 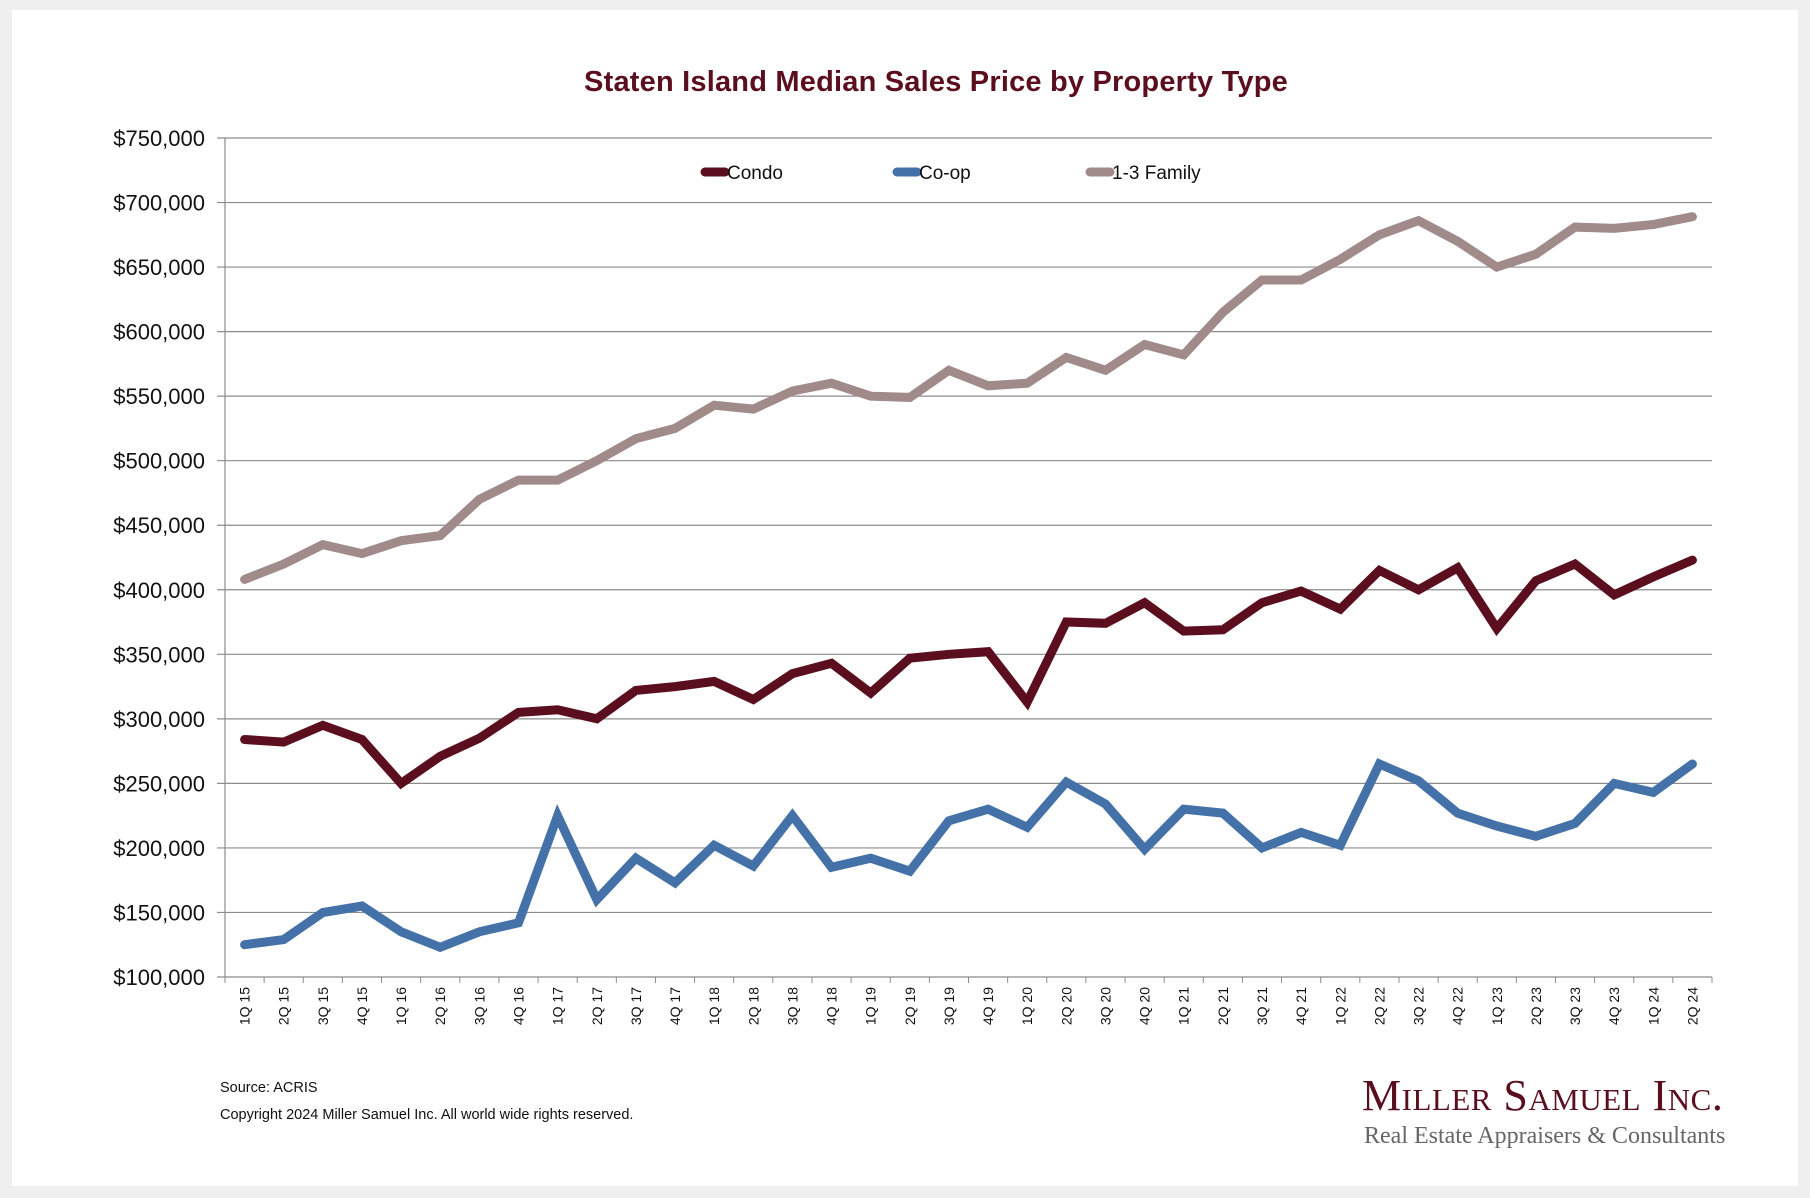 What do you see at coordinates (832, 1006) in the screenshot?
I see `x-tick-label: 4Q 18` at bounding box center [832, 1006].